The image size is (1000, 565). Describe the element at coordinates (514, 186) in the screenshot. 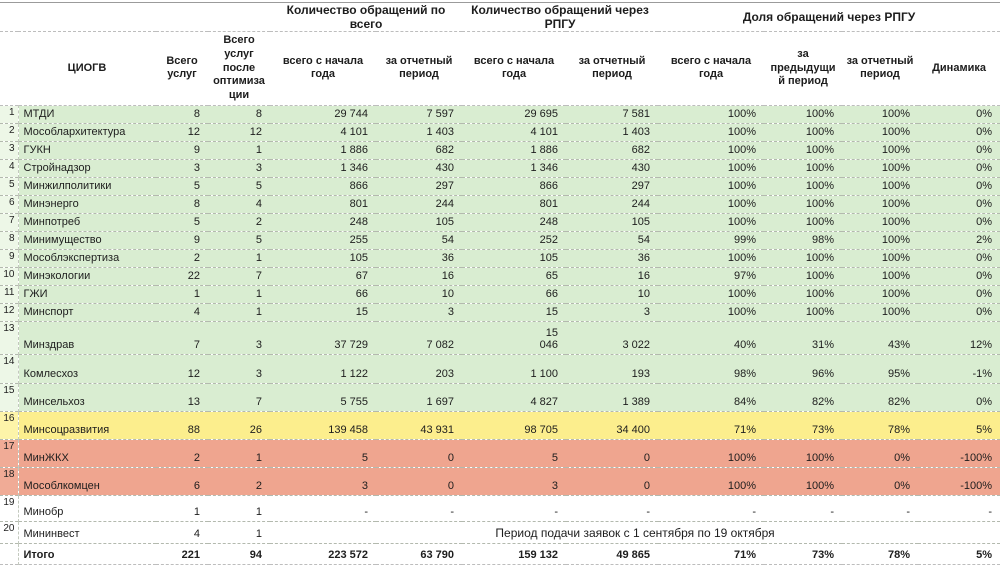

I see `cell-value: 866` at that location.